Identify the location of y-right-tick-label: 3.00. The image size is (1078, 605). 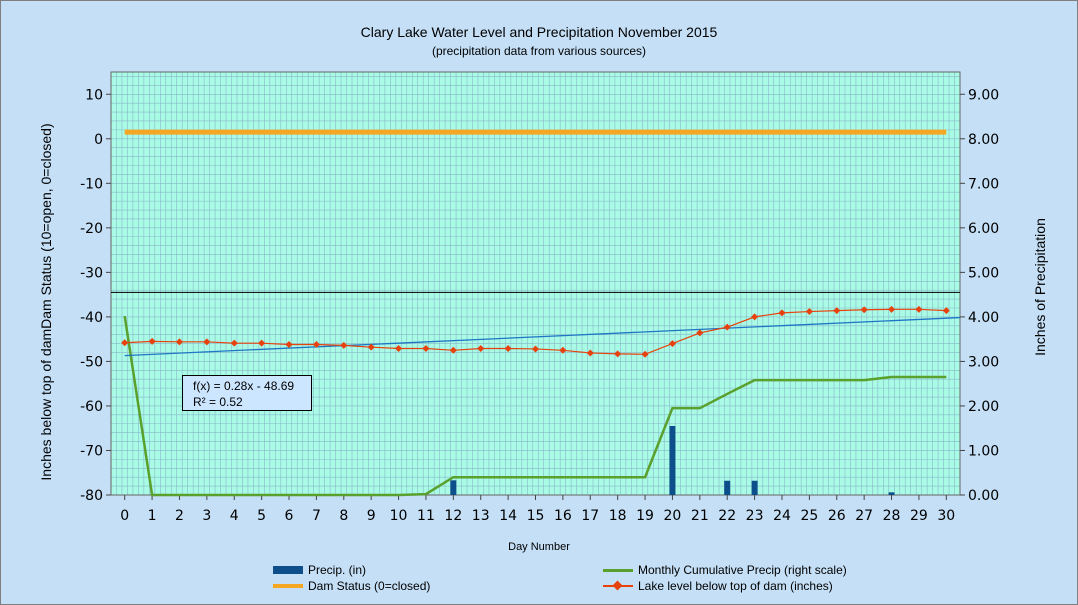
(983, 362).